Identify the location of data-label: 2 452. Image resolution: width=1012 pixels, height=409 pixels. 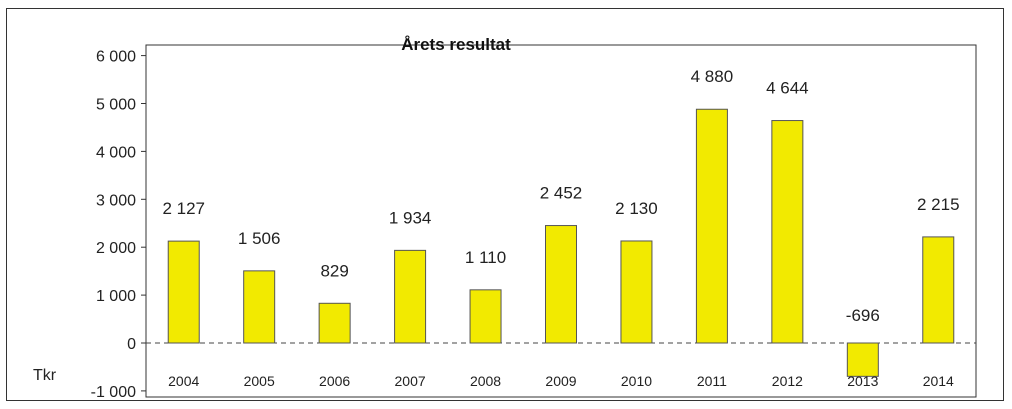
(561, 193).